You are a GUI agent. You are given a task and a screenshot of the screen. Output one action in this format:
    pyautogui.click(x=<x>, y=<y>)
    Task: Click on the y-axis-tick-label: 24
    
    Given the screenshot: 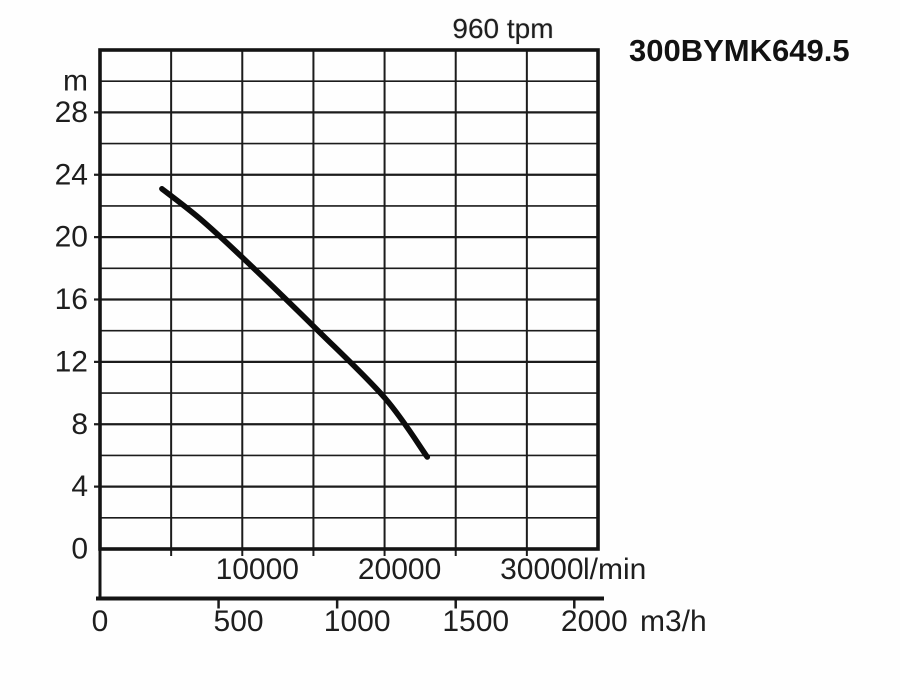 What is the action you would take?
    pyautogui.click(x=71, y=174)
    